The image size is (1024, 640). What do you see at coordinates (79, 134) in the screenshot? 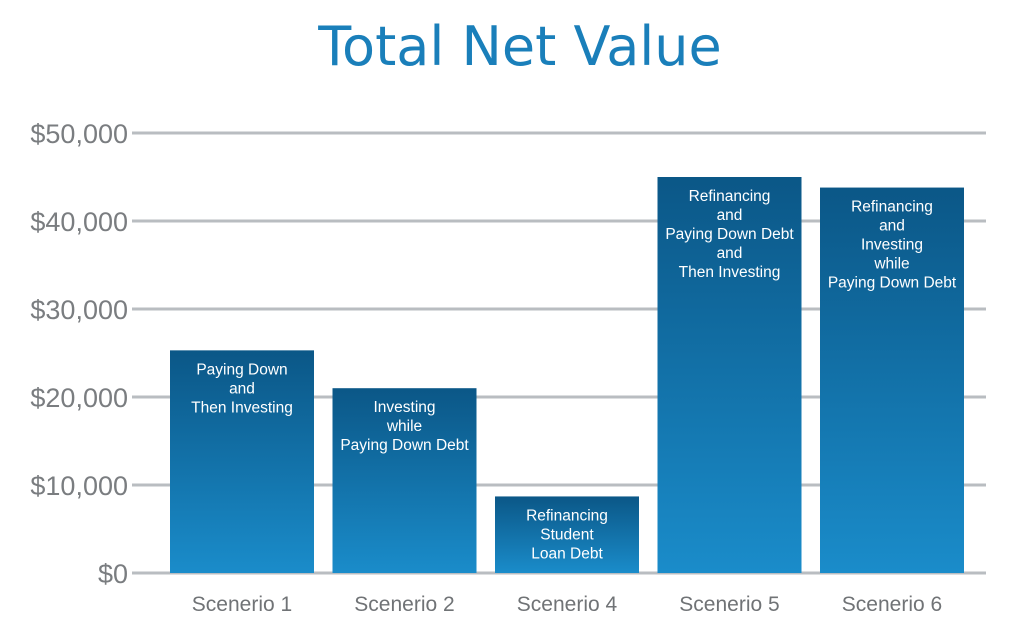
I see `y-tick-label: $50,000` at bounding box center [79, 134].